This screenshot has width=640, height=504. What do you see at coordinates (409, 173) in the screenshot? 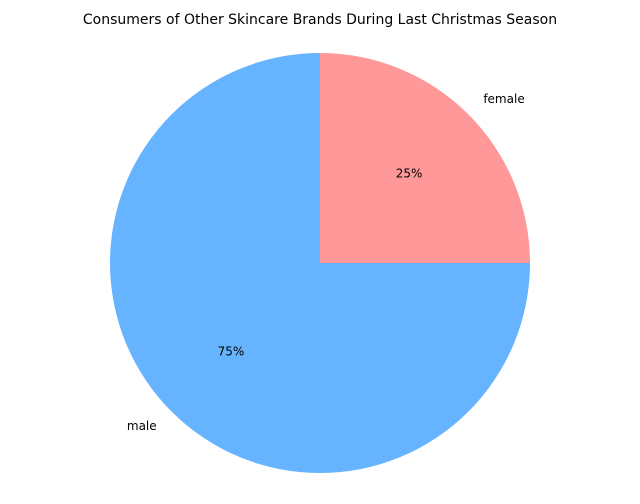
I see `value-label: 25%` at bounding box center [409, 173].